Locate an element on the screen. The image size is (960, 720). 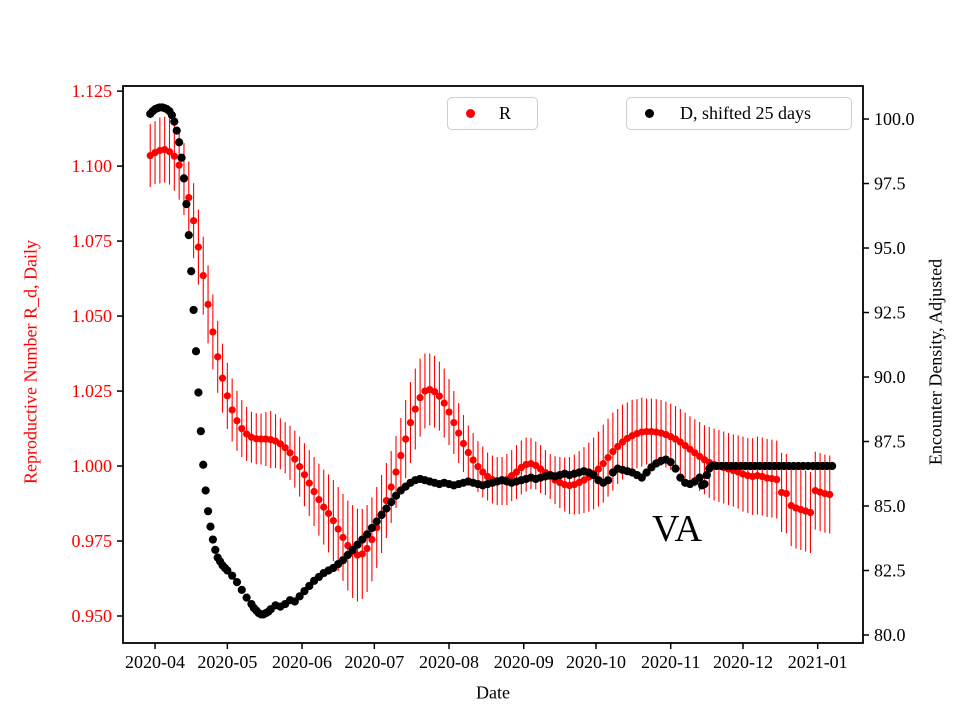
x-tick-label: 2020-11 is located at coordinates (670, 662).